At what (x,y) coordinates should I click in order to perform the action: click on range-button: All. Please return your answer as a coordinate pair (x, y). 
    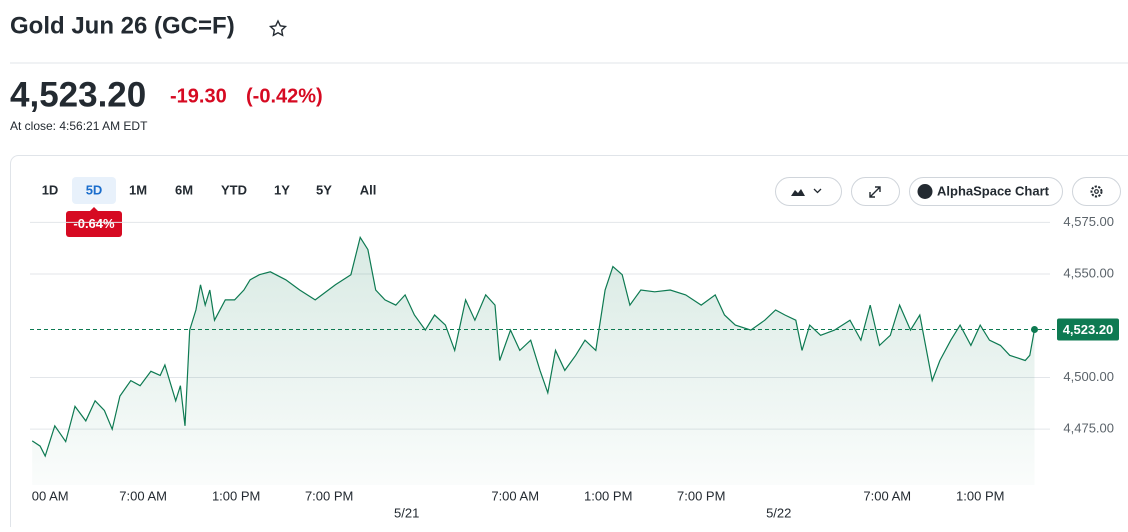
    Looking at the image, I should click on (368, 189).